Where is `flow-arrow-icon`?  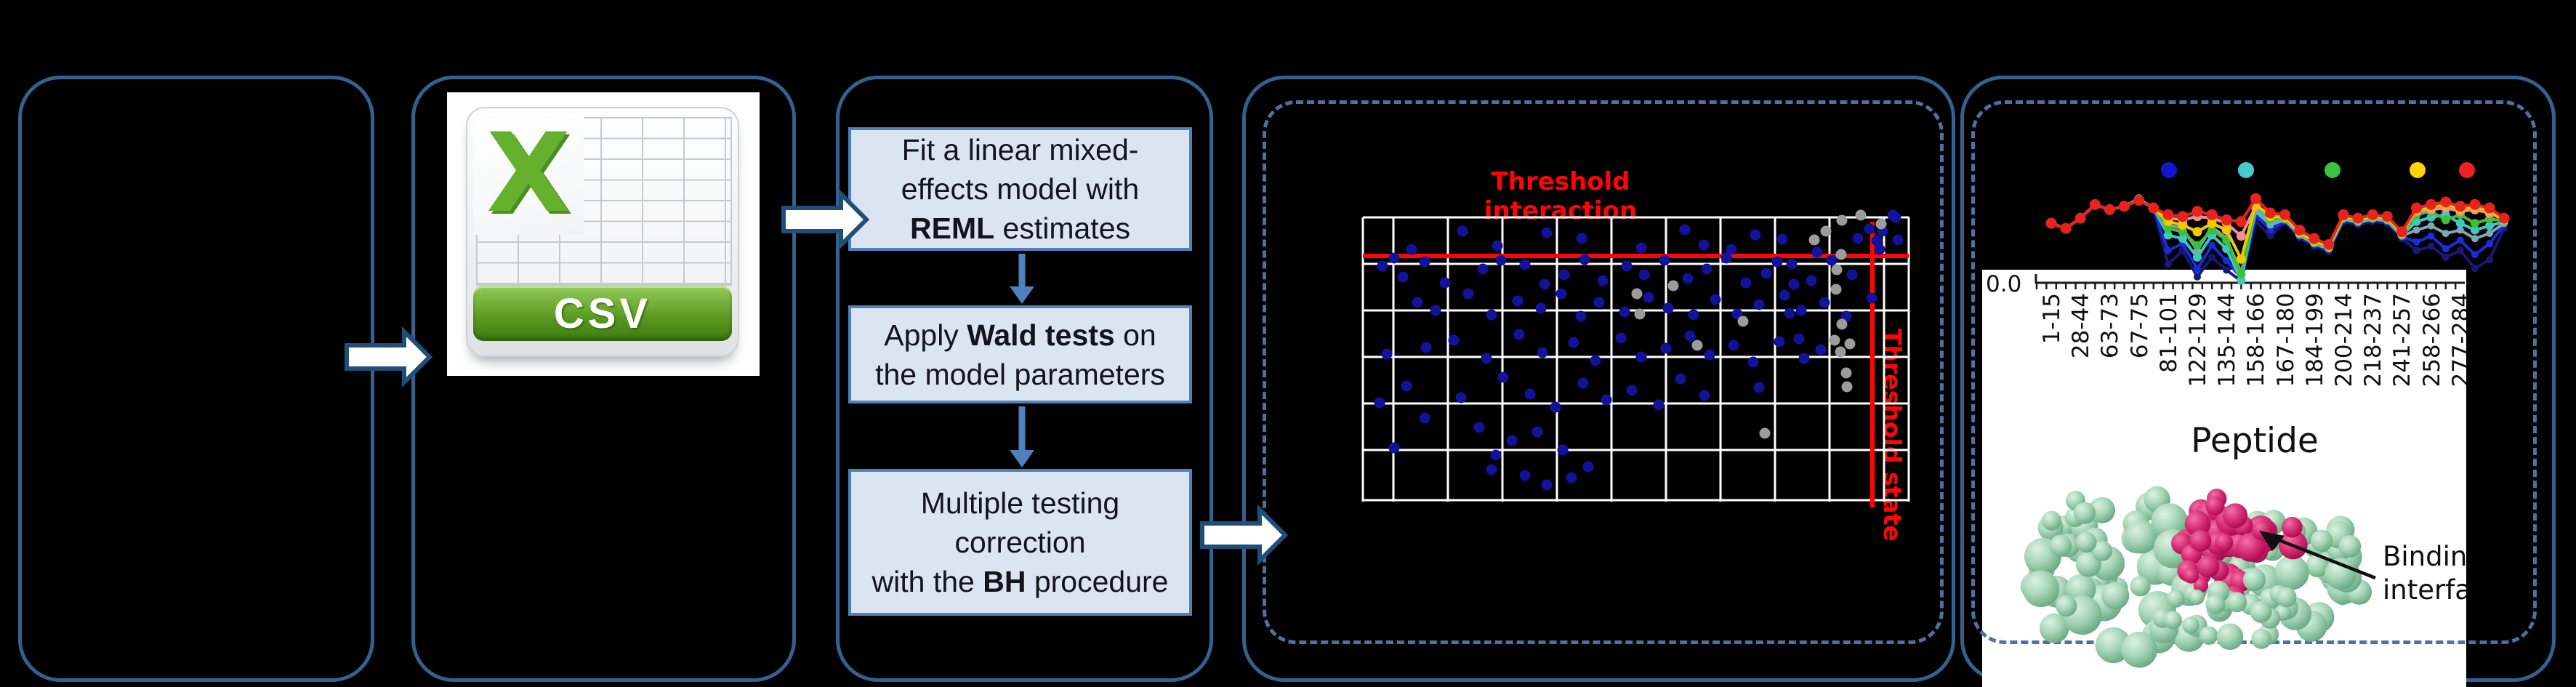 flow-arrow-icon is located at coordinates (1244, 535).